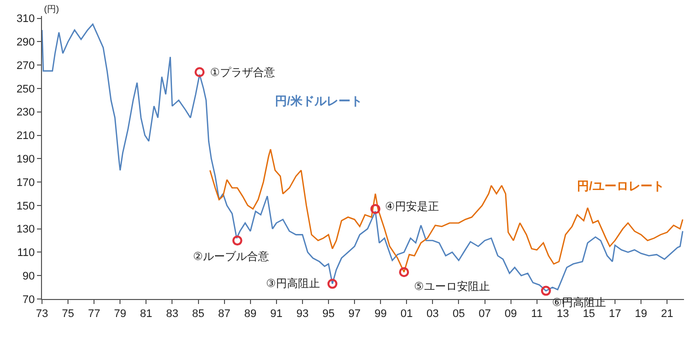 The image size is (700, 347). Describe the element at coordinates (68, 314) in the screenshot. I see `x-tick-label: 75` at that location.